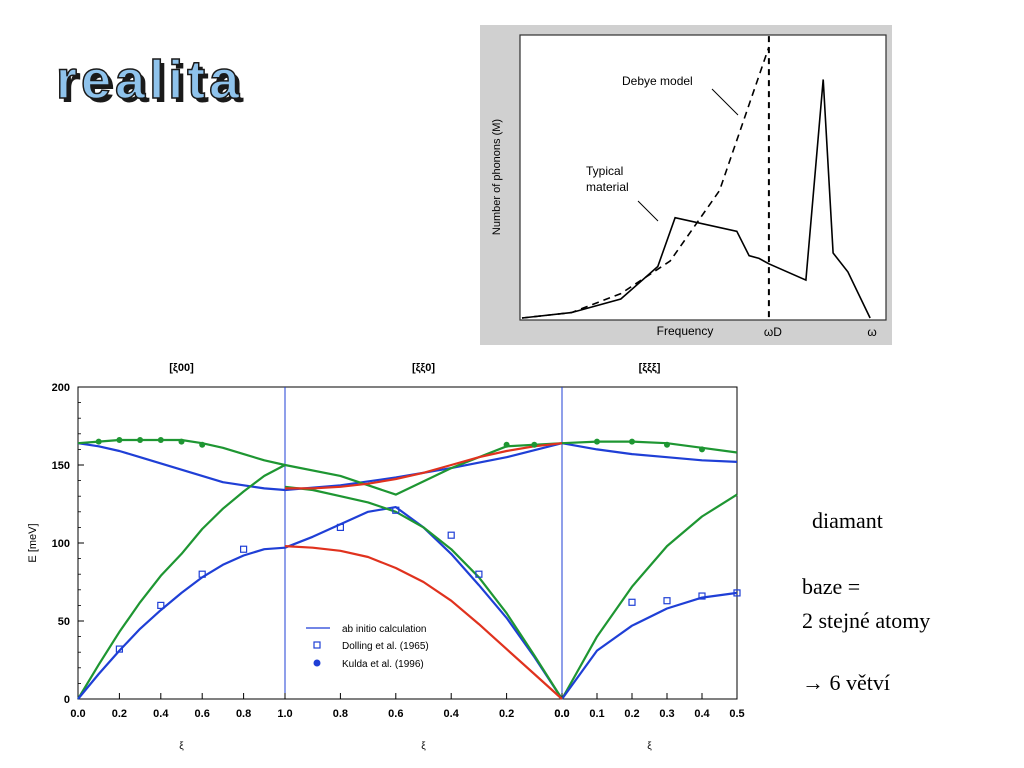 This screenshot has width=1024, height=768. Describe the element at coordinates (596, 714) in the screenshot. I see `x-tick-label: 0.1` at that location.